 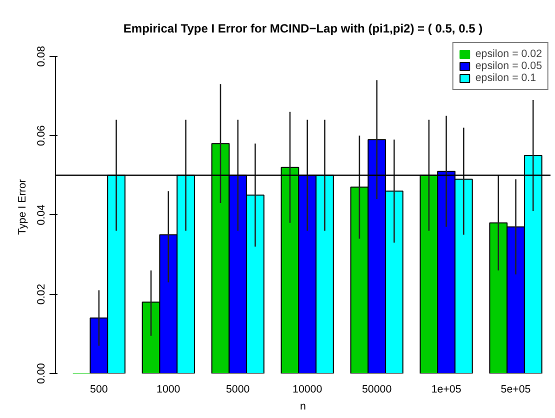 I want to click on y-tick-label: 0.08, so click(x=42, y=56).